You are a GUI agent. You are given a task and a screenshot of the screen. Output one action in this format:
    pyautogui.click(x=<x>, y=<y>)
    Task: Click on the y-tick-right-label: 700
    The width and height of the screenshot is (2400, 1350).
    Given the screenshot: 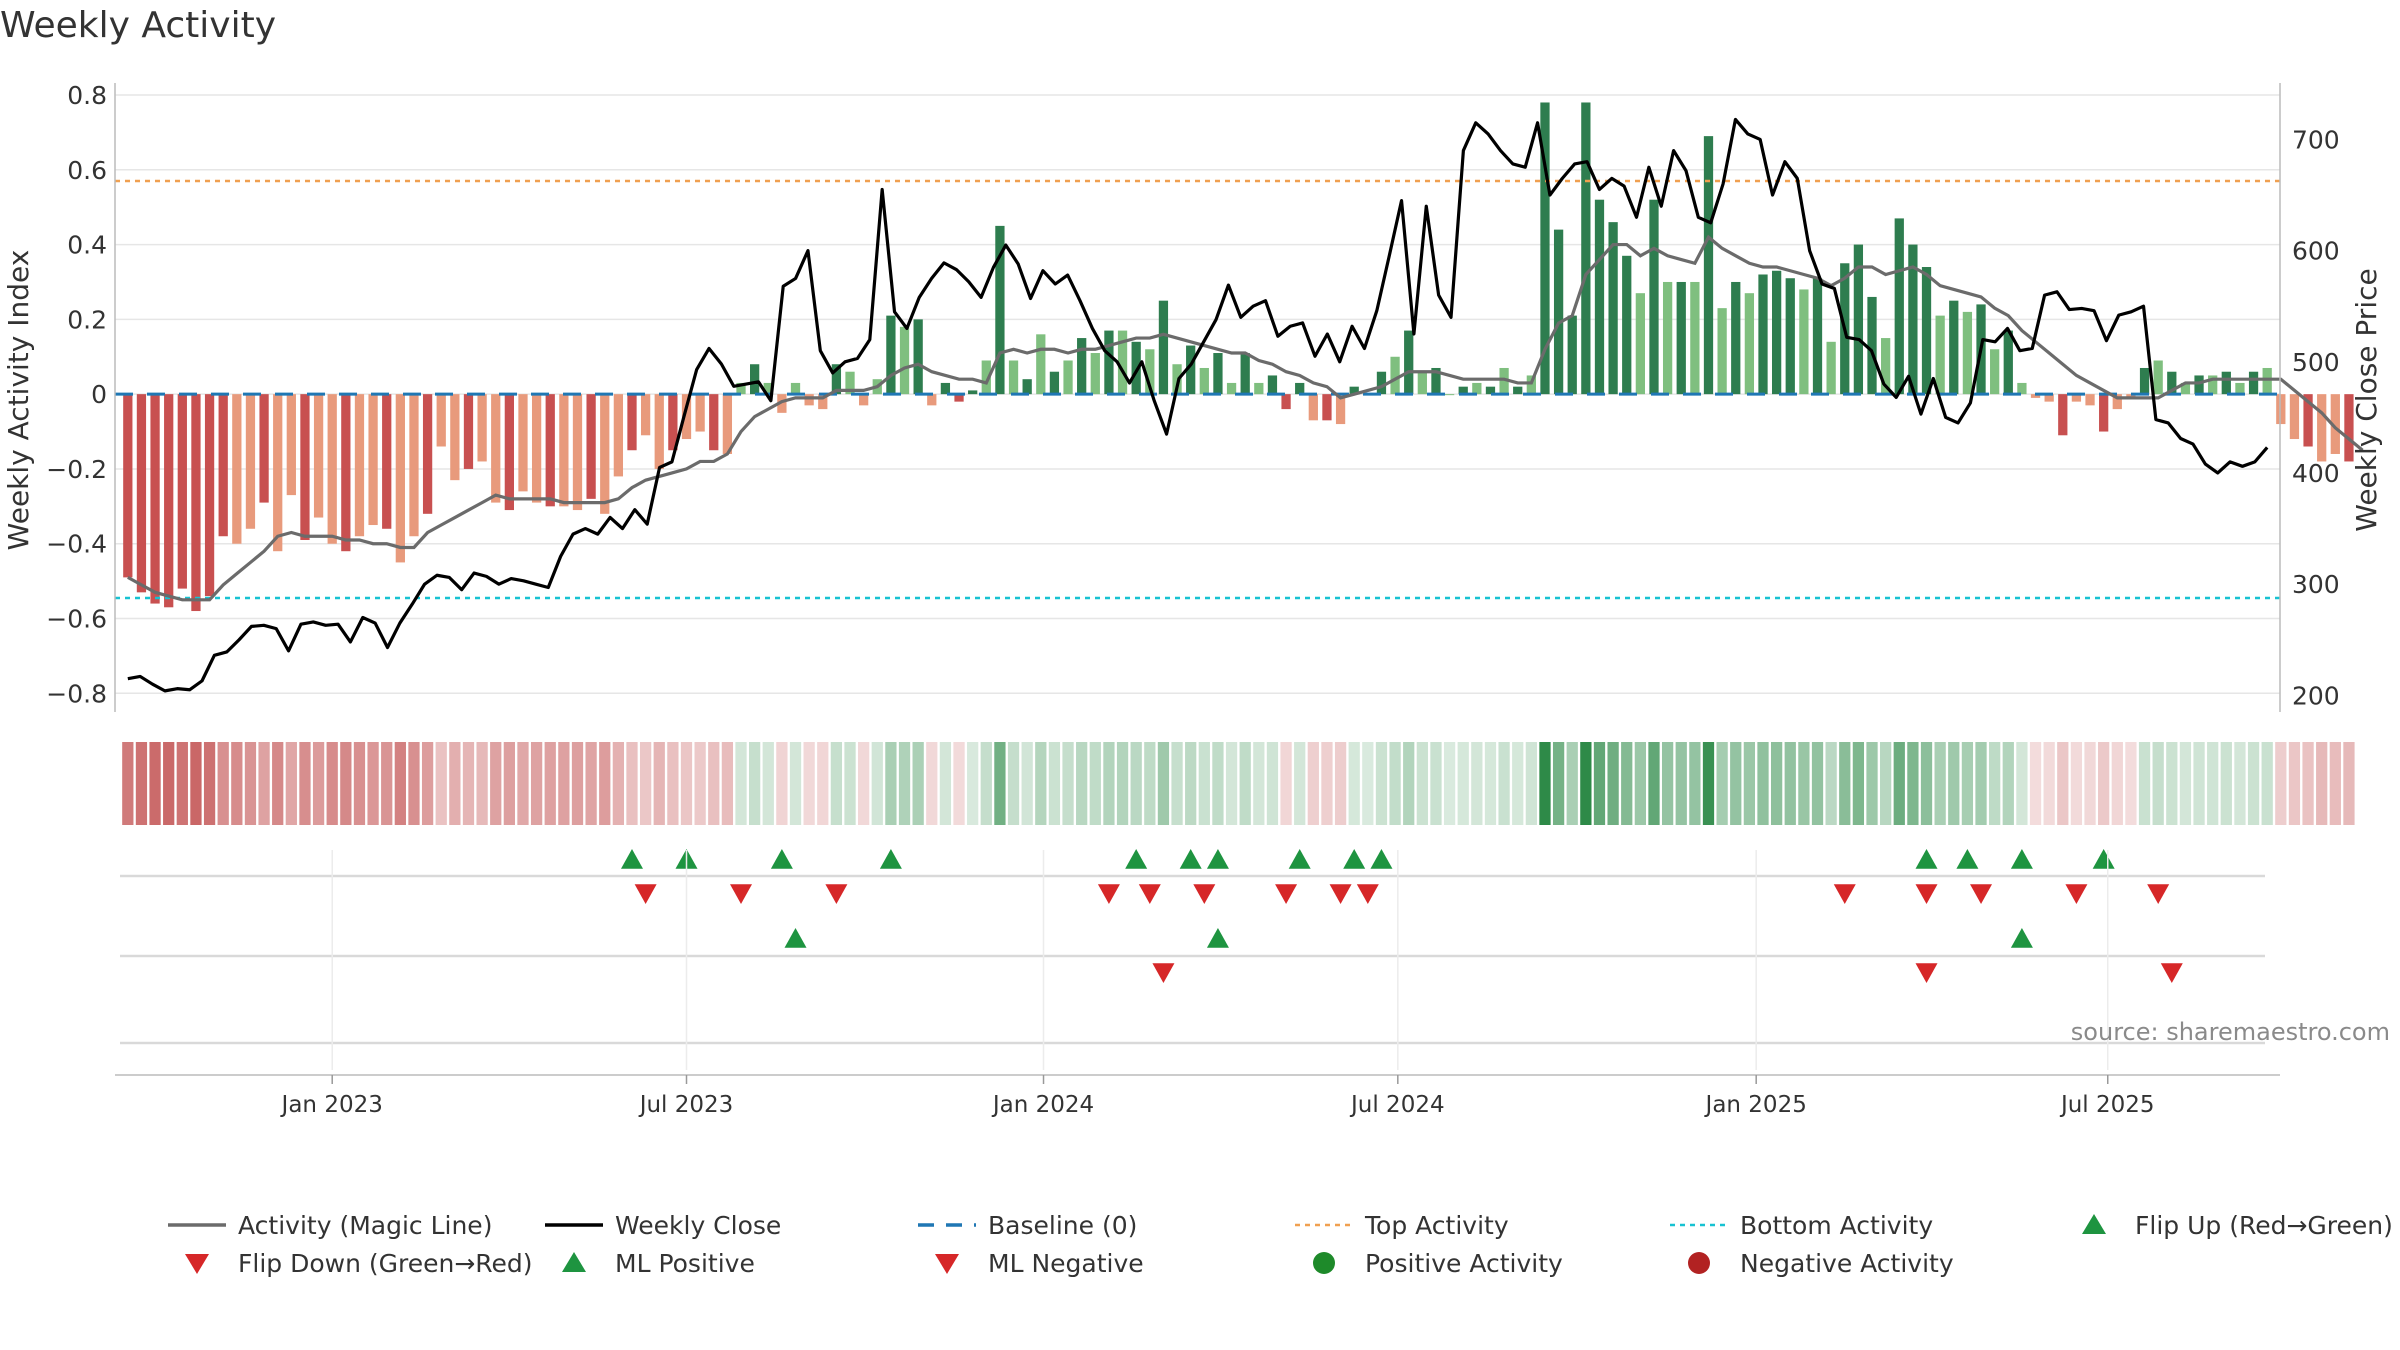 What is the action you would take?
    pyautogui.click(x=2316, y=139)
    